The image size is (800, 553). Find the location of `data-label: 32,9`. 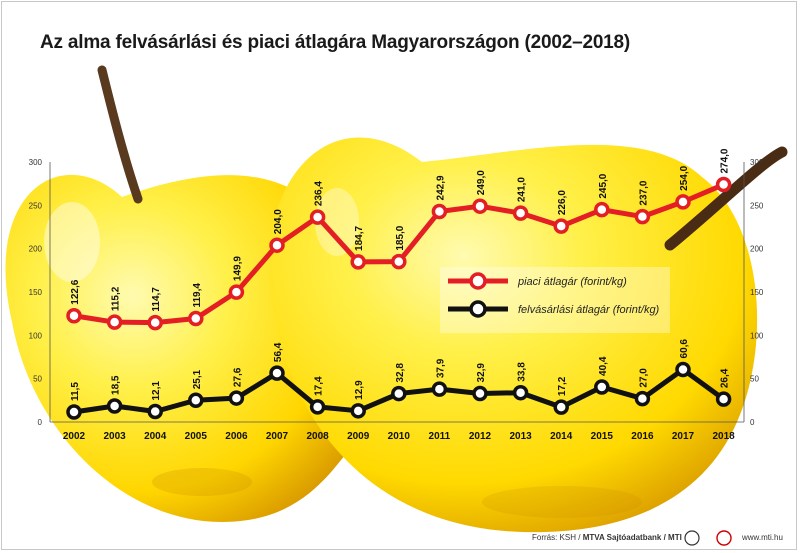

data-label: 32,9 is located at coordinates (481, 373).